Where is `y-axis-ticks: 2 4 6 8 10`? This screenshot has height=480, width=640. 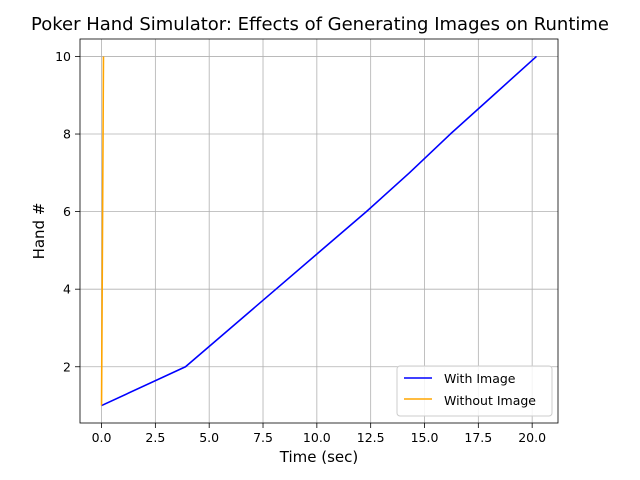 y-axis-ticks: 2 4 6 8 10 is located at coordinates (67, 211).